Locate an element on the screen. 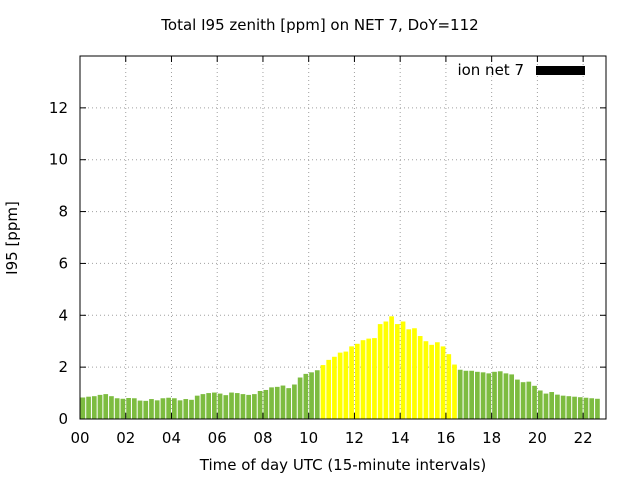  x-tick-label: 04 is located at coordinates (171, 438).